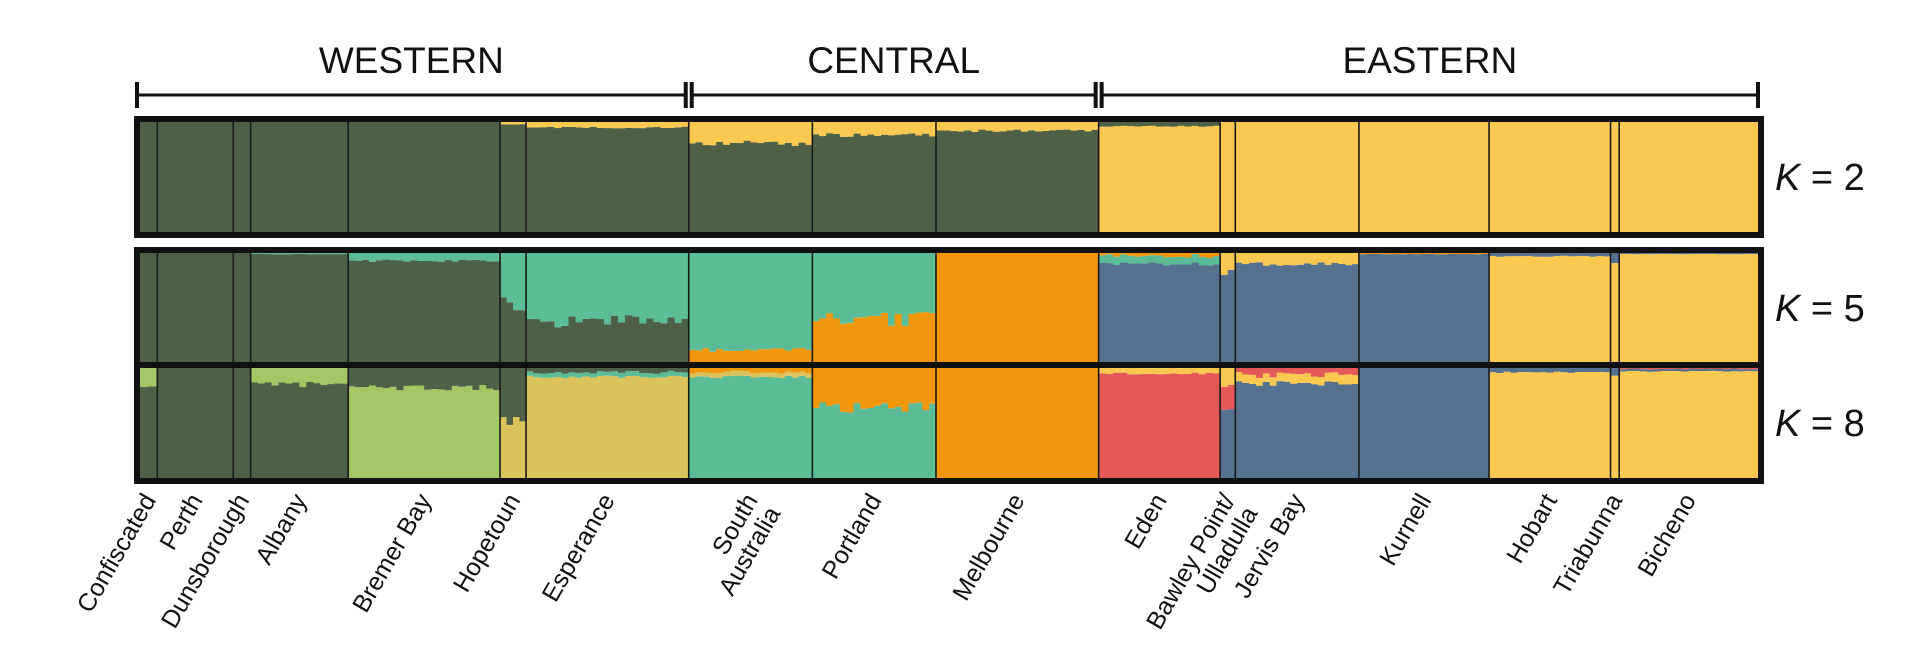  I want to click on pop-label-bremer-bay: Bremer Bay, so click(392, 553).